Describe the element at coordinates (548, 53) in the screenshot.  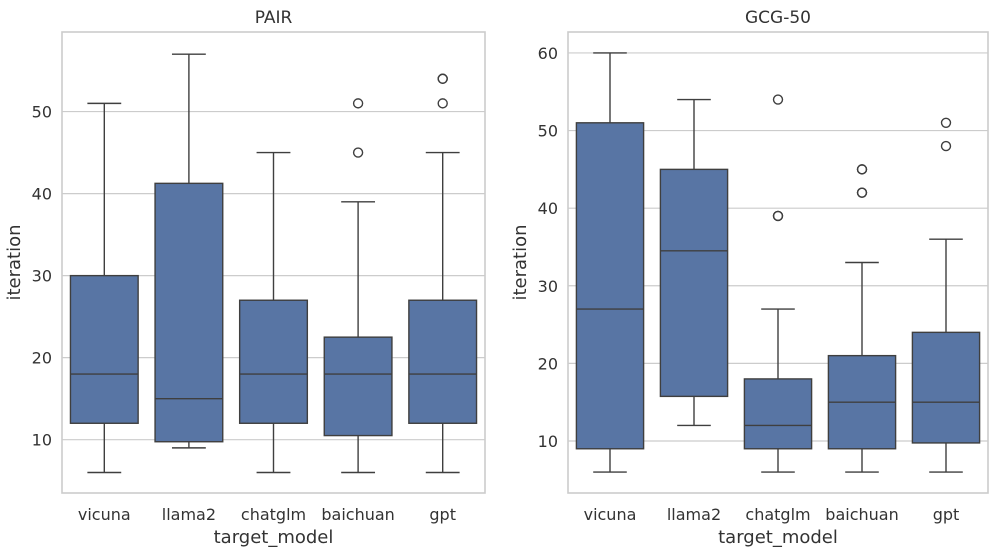
I see `y-tick-label: 60` at that location.